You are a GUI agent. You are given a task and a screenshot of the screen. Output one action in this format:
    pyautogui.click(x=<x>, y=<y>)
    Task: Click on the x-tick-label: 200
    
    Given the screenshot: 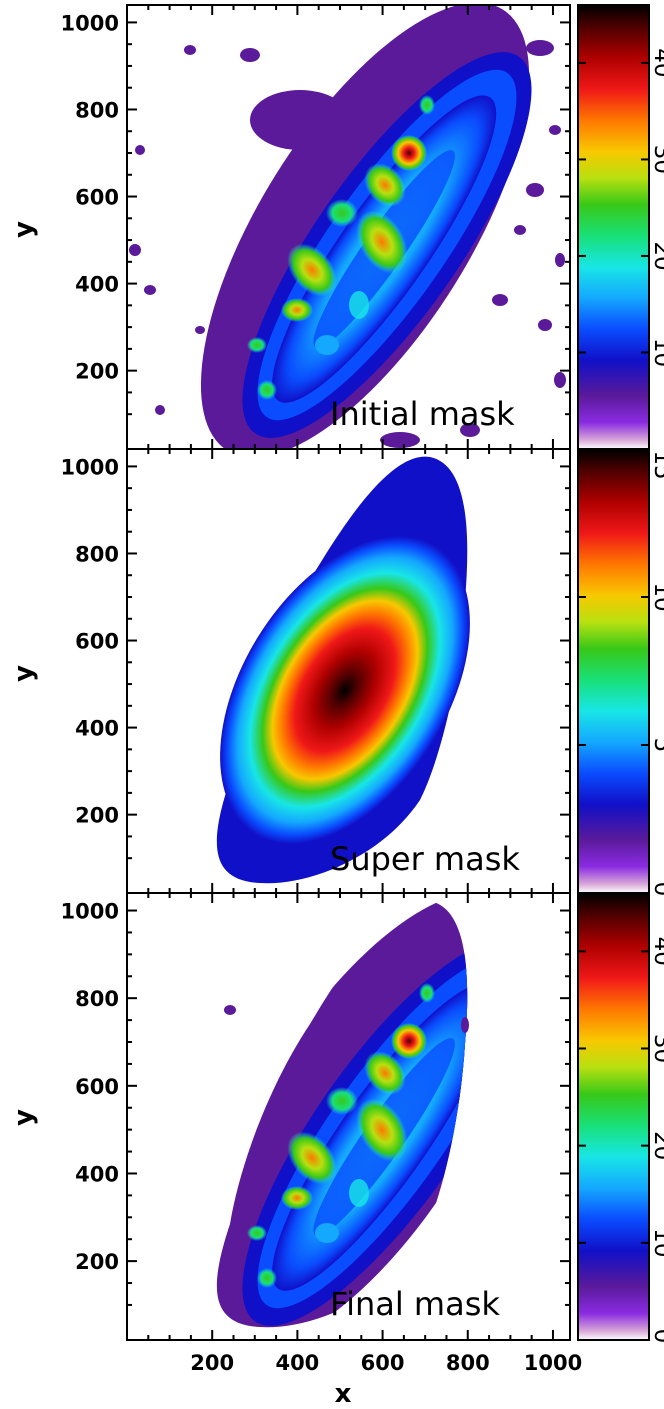 What is the action you would take?
    pyautogui.click(x=212, y=1363)
    